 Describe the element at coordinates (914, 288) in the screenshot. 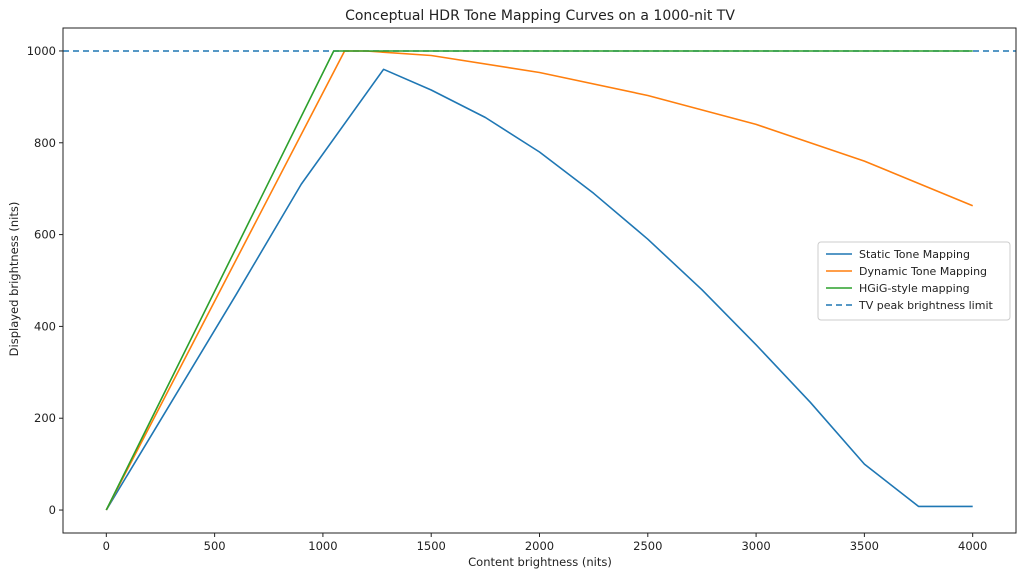

I see `legend-label: HGiG-style mapping` at that location.